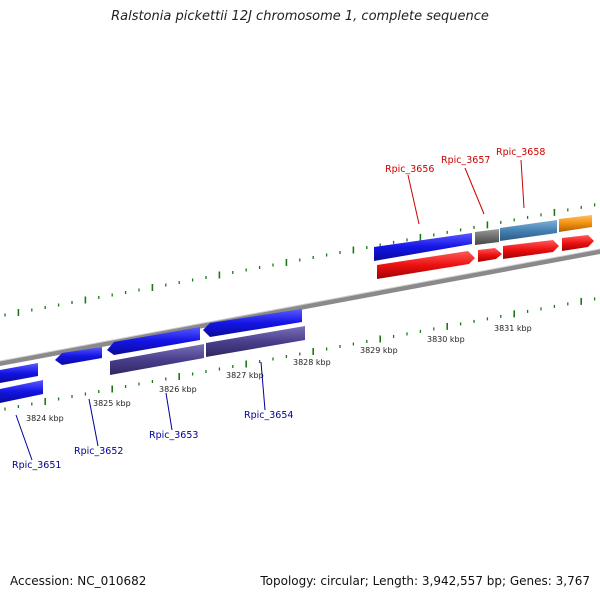 This screenshot has height=600, width=600. What do you see at coordinates (513, 328) in the screenshot?
I see `scale-label: 3831 kbp` at bounding box center [513, 328].